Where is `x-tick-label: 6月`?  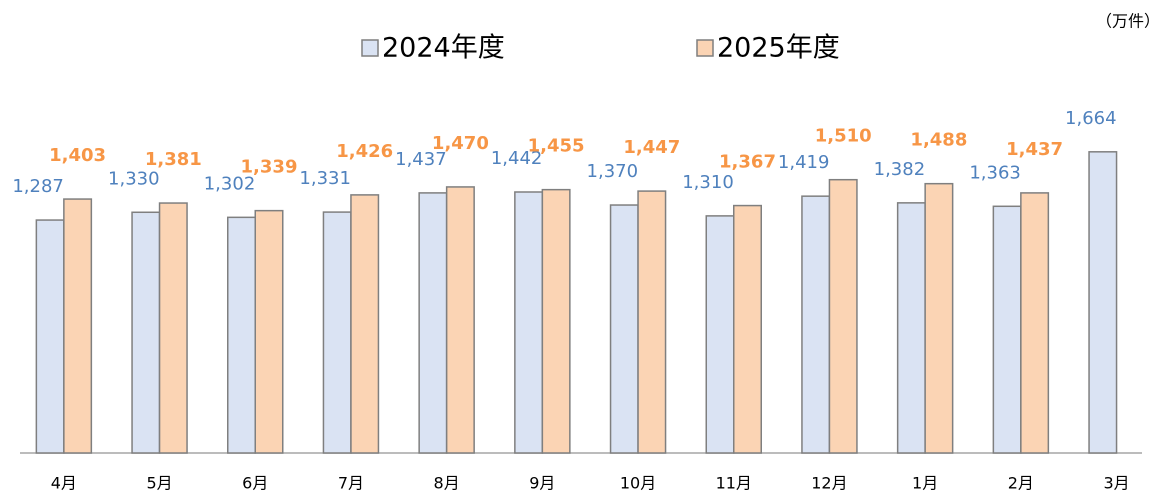
x-tick-label: 6月 is located at coordinates (255, 483).